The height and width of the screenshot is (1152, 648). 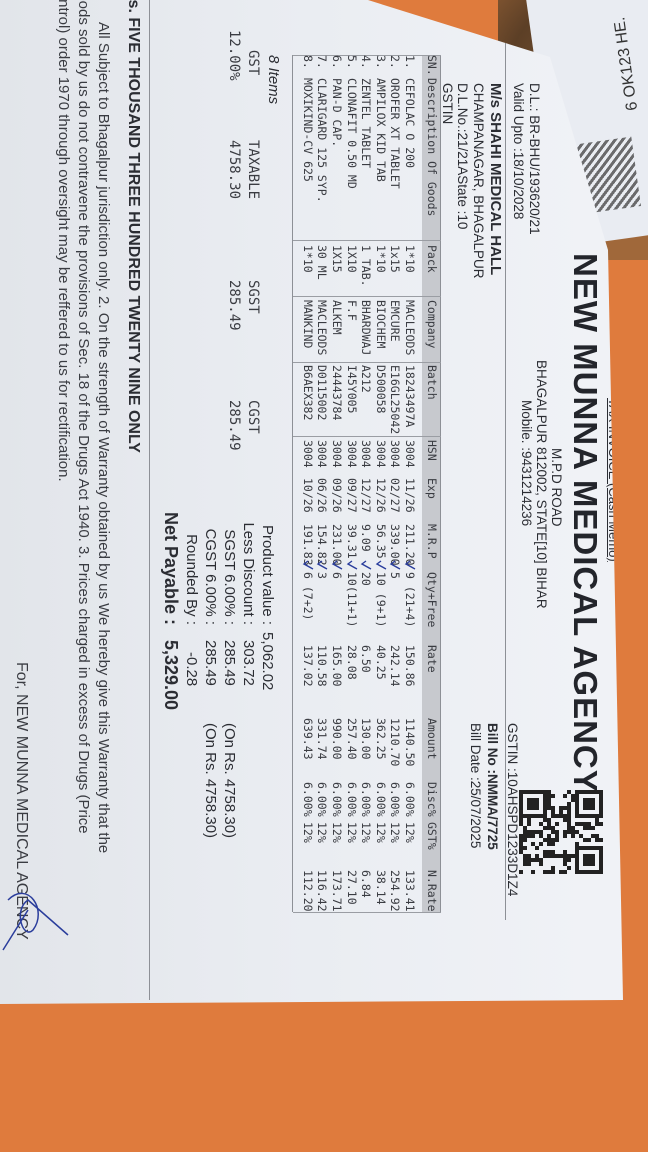 I want to click on cell-amount: 639.43, so click(x=307, y=739).